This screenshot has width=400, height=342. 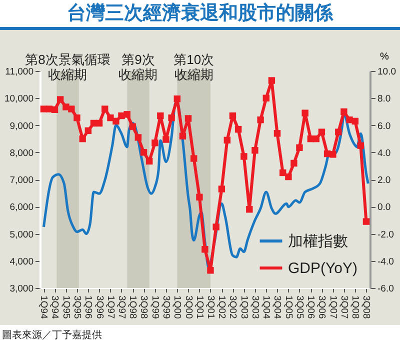 I want to click on x-tick-label: 3Q04, so click(x=277, y=307).